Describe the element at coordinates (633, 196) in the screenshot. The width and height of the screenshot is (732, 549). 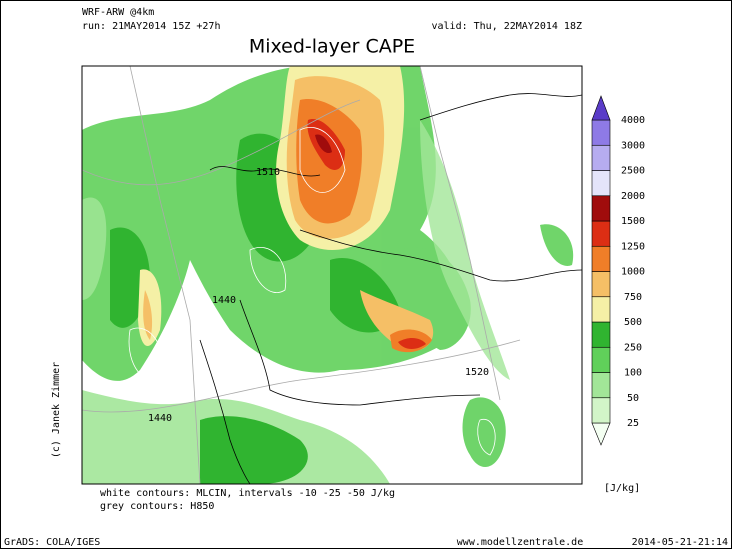
I see `colorbar-label: 2000` at that location.